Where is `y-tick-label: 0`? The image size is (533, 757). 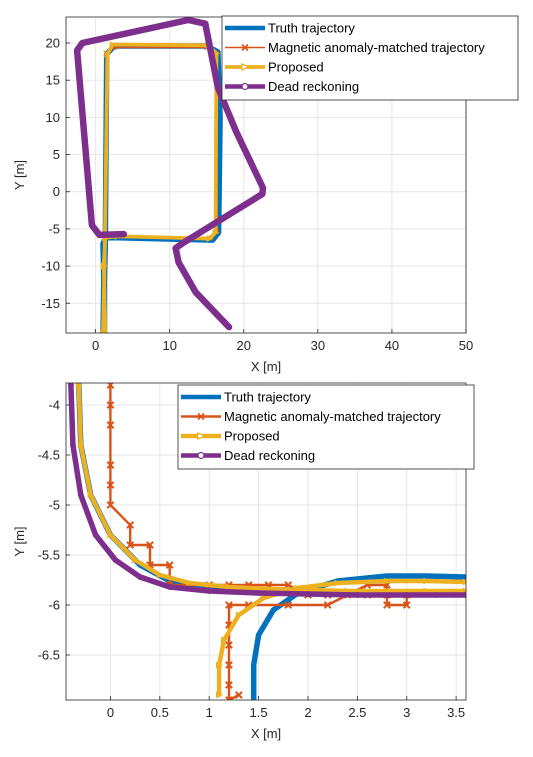 y-tick-label: 0 is located at coordinates (56, 191).